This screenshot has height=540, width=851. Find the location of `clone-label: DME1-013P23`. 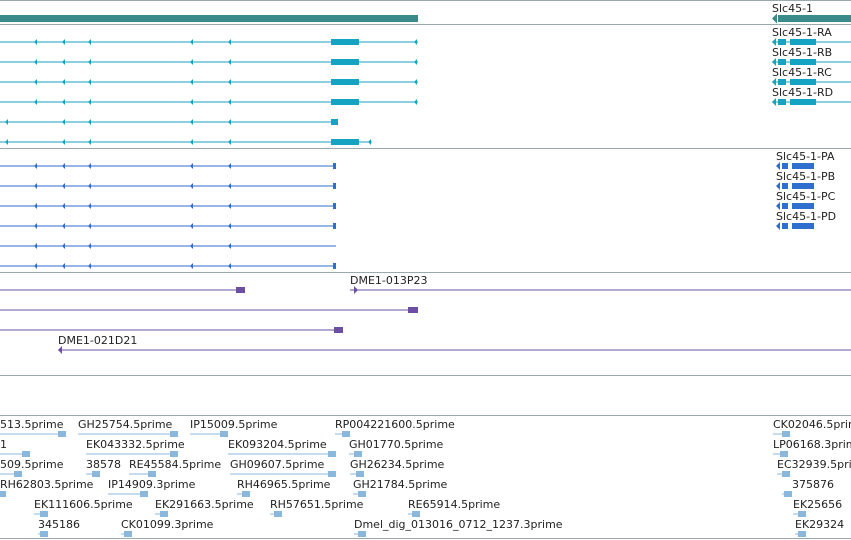

clone-label: DME1-013P23 is located at coordinates (389, 280).